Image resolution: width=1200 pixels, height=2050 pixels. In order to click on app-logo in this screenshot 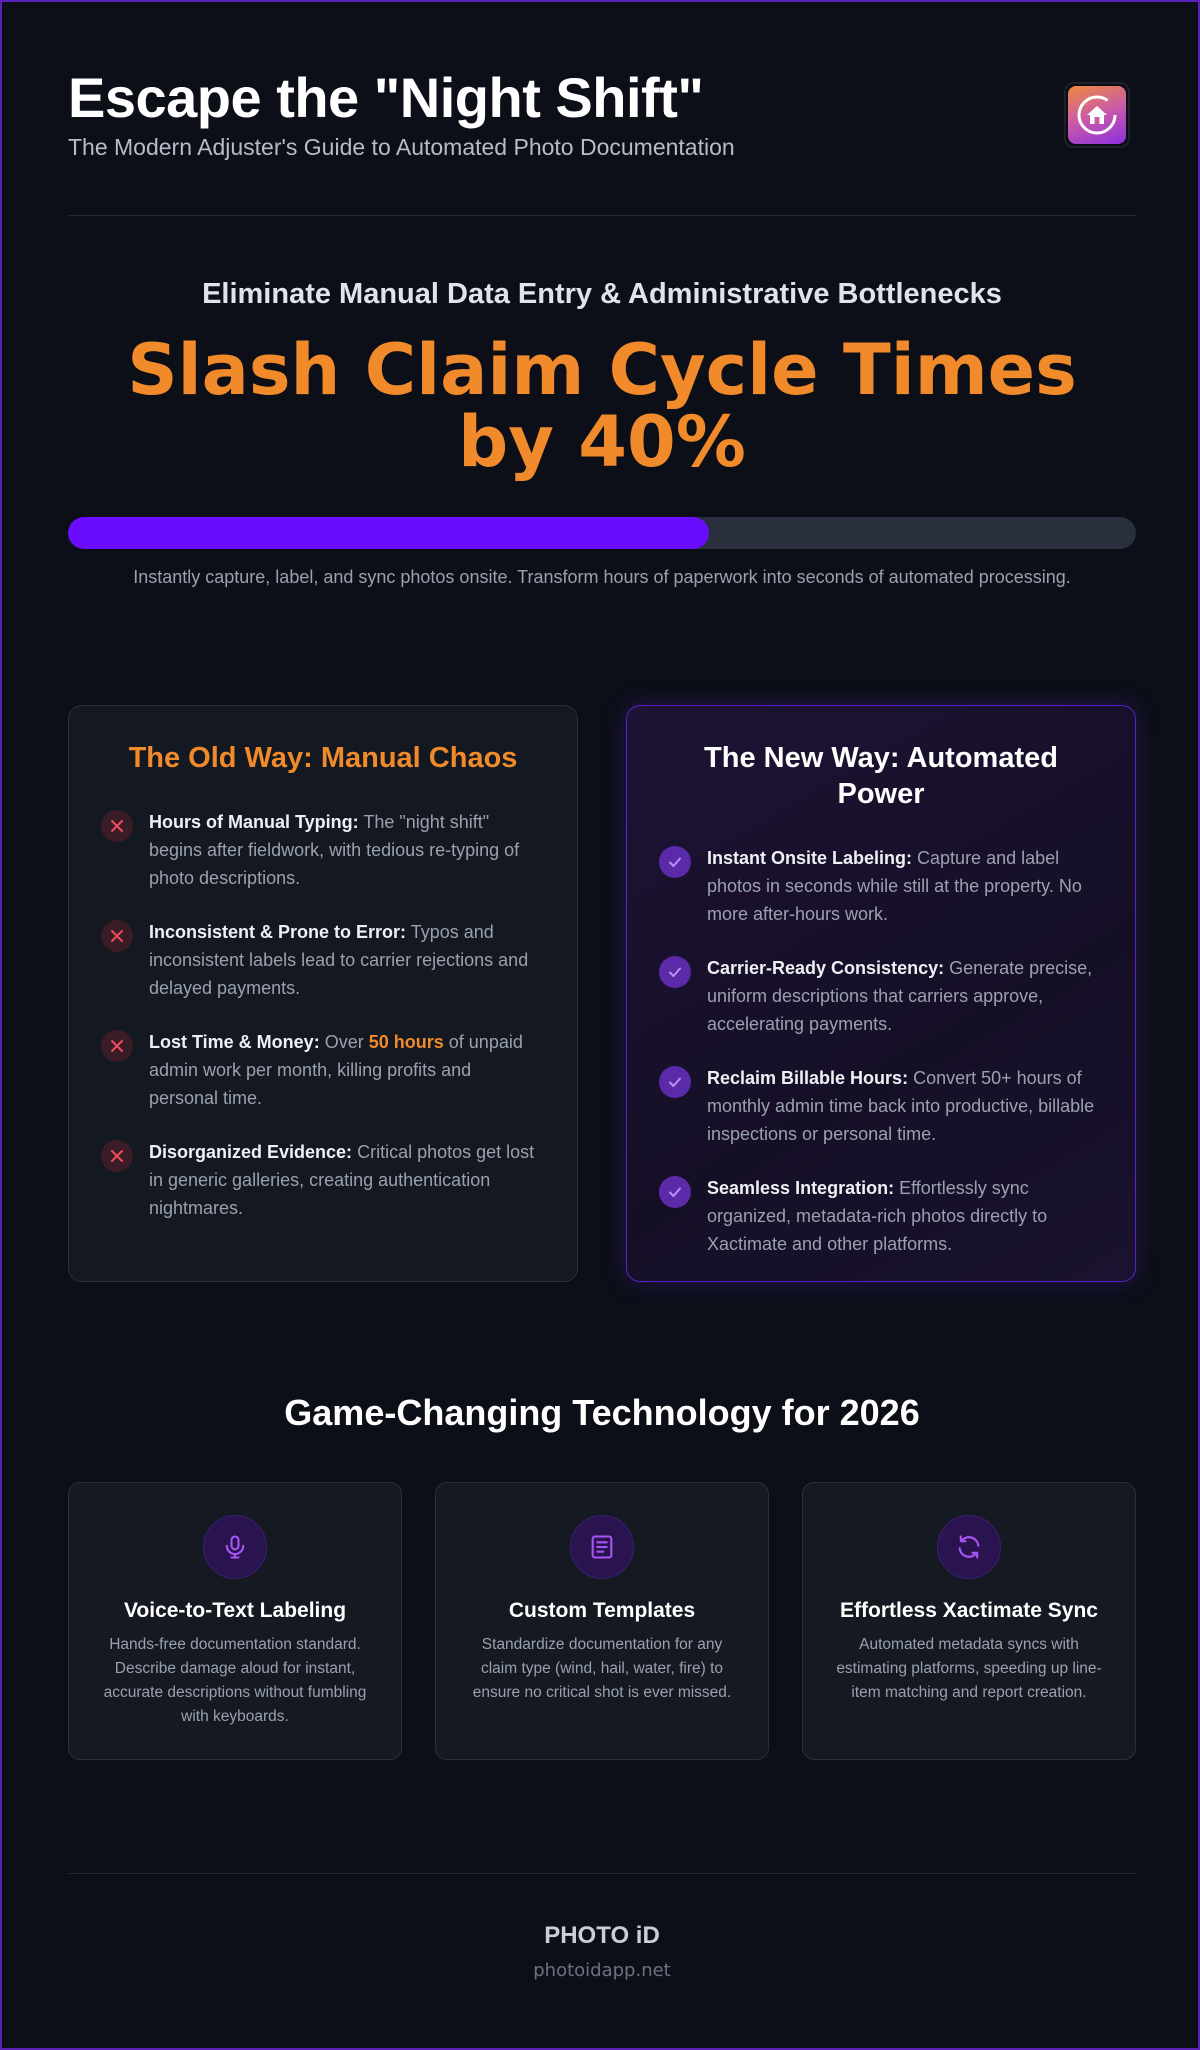, I will do `click(1097, 115)`.